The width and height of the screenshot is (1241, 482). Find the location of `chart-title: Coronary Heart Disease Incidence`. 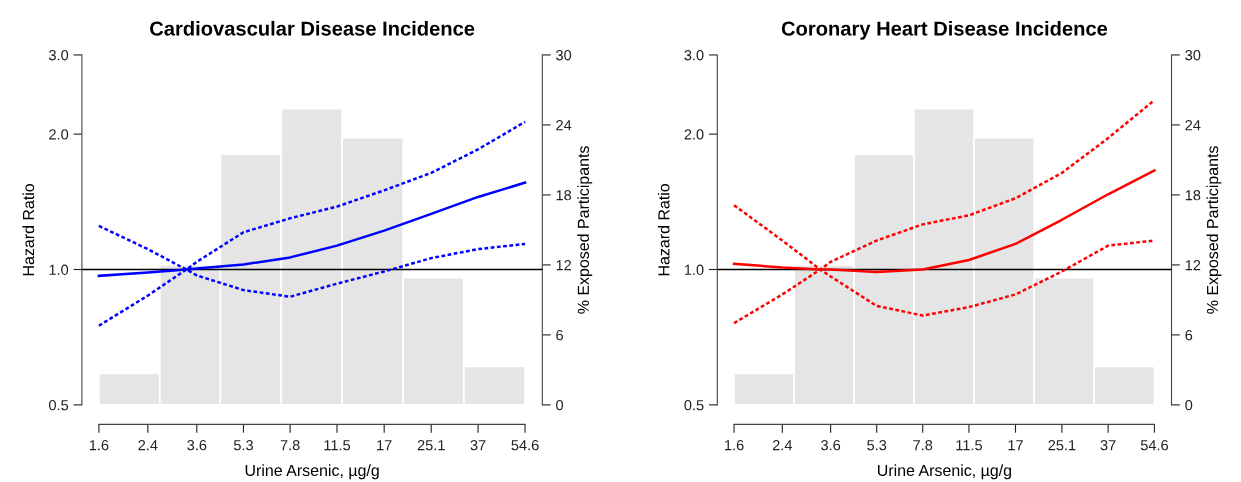

chart-title: Coronary Heart Disease Incidence is located at coordinates (944, 30).